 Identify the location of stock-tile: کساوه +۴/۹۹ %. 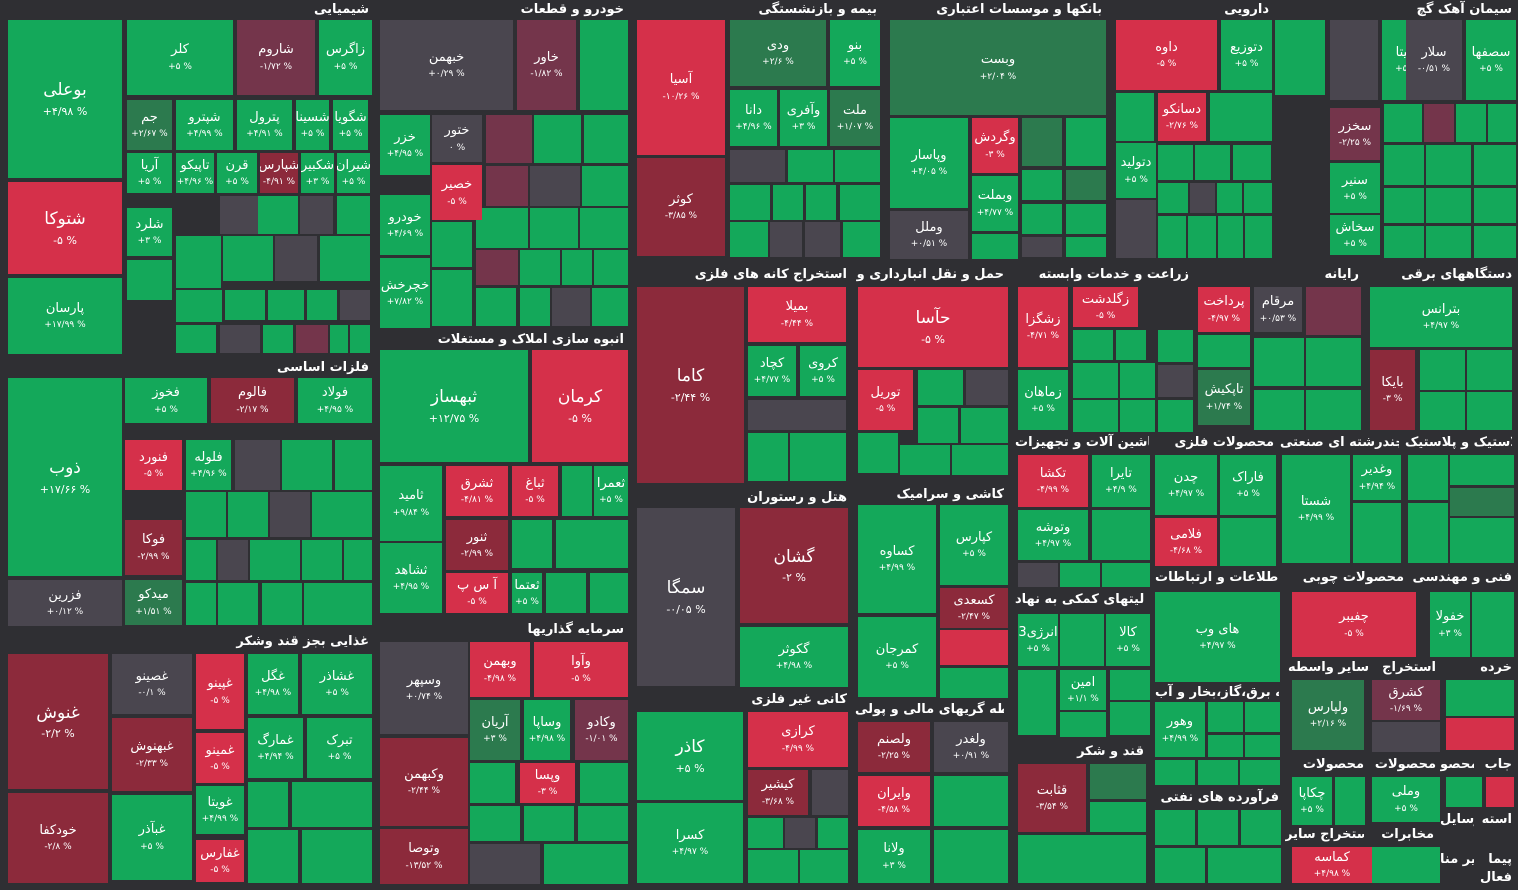
(897, 559).